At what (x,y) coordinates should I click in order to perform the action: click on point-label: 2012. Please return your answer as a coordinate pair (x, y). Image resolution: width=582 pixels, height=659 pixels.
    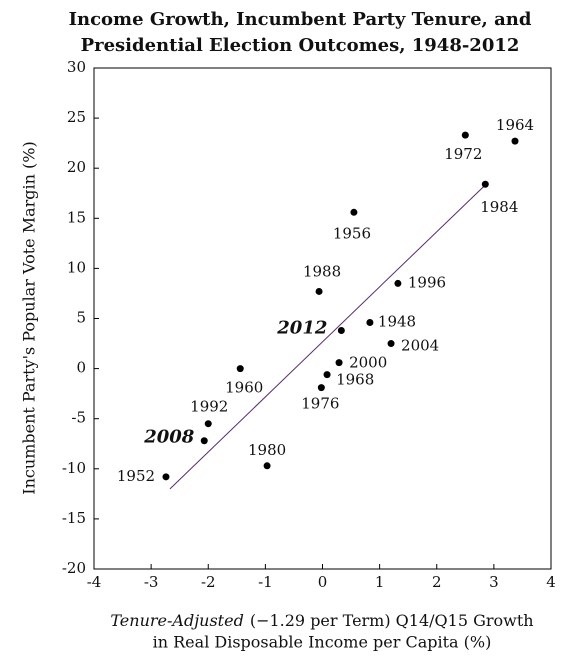
    Looking at the image, I should click on (301, 328).